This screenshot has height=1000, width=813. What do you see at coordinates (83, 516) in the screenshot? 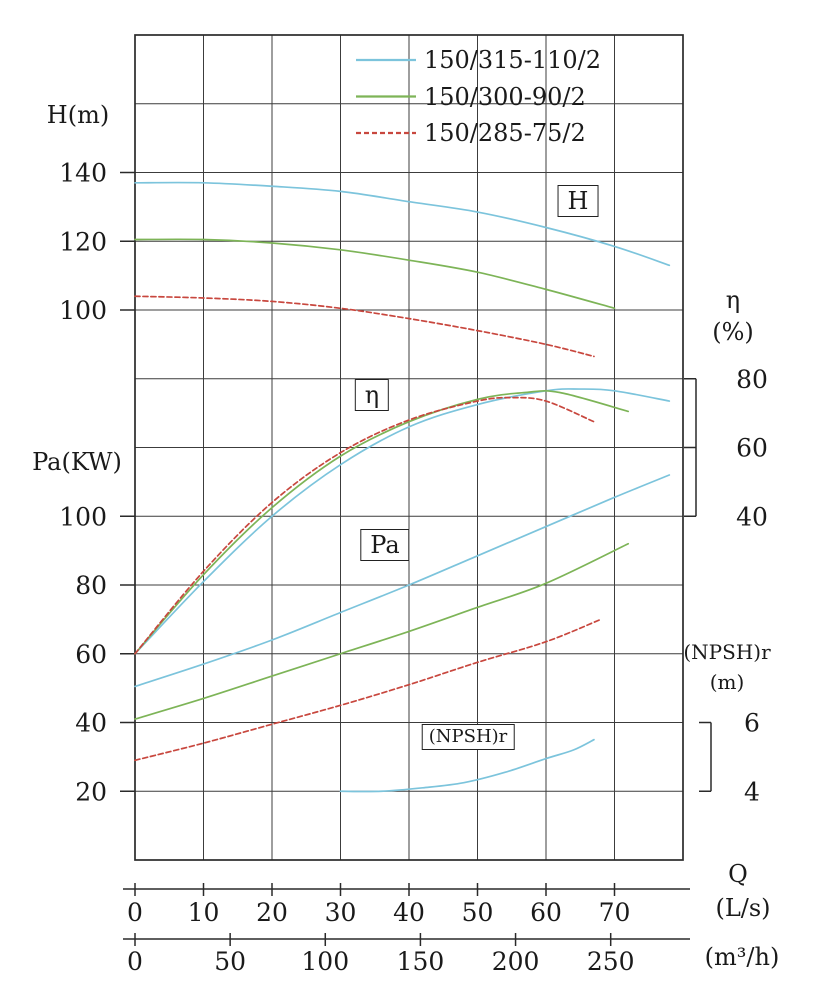
I see `pa-tick-label: 100` at bounding box center [83, 516].